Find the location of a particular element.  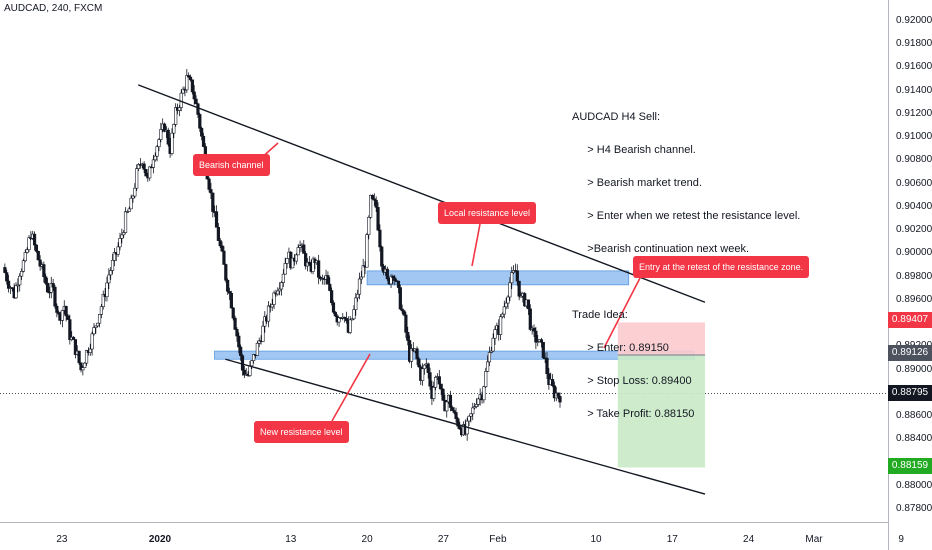

pointer-entry-retest is located at coordinates (622, 313).